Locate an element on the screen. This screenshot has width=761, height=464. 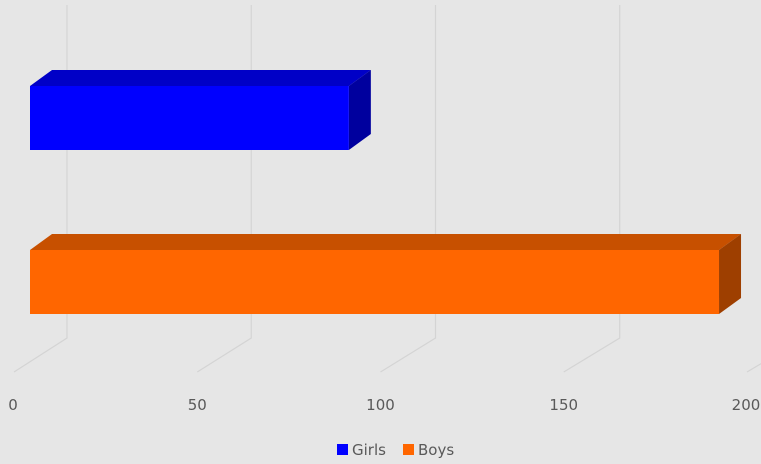
x-tick-label-100: 100 is located at coordinates (380, 405).